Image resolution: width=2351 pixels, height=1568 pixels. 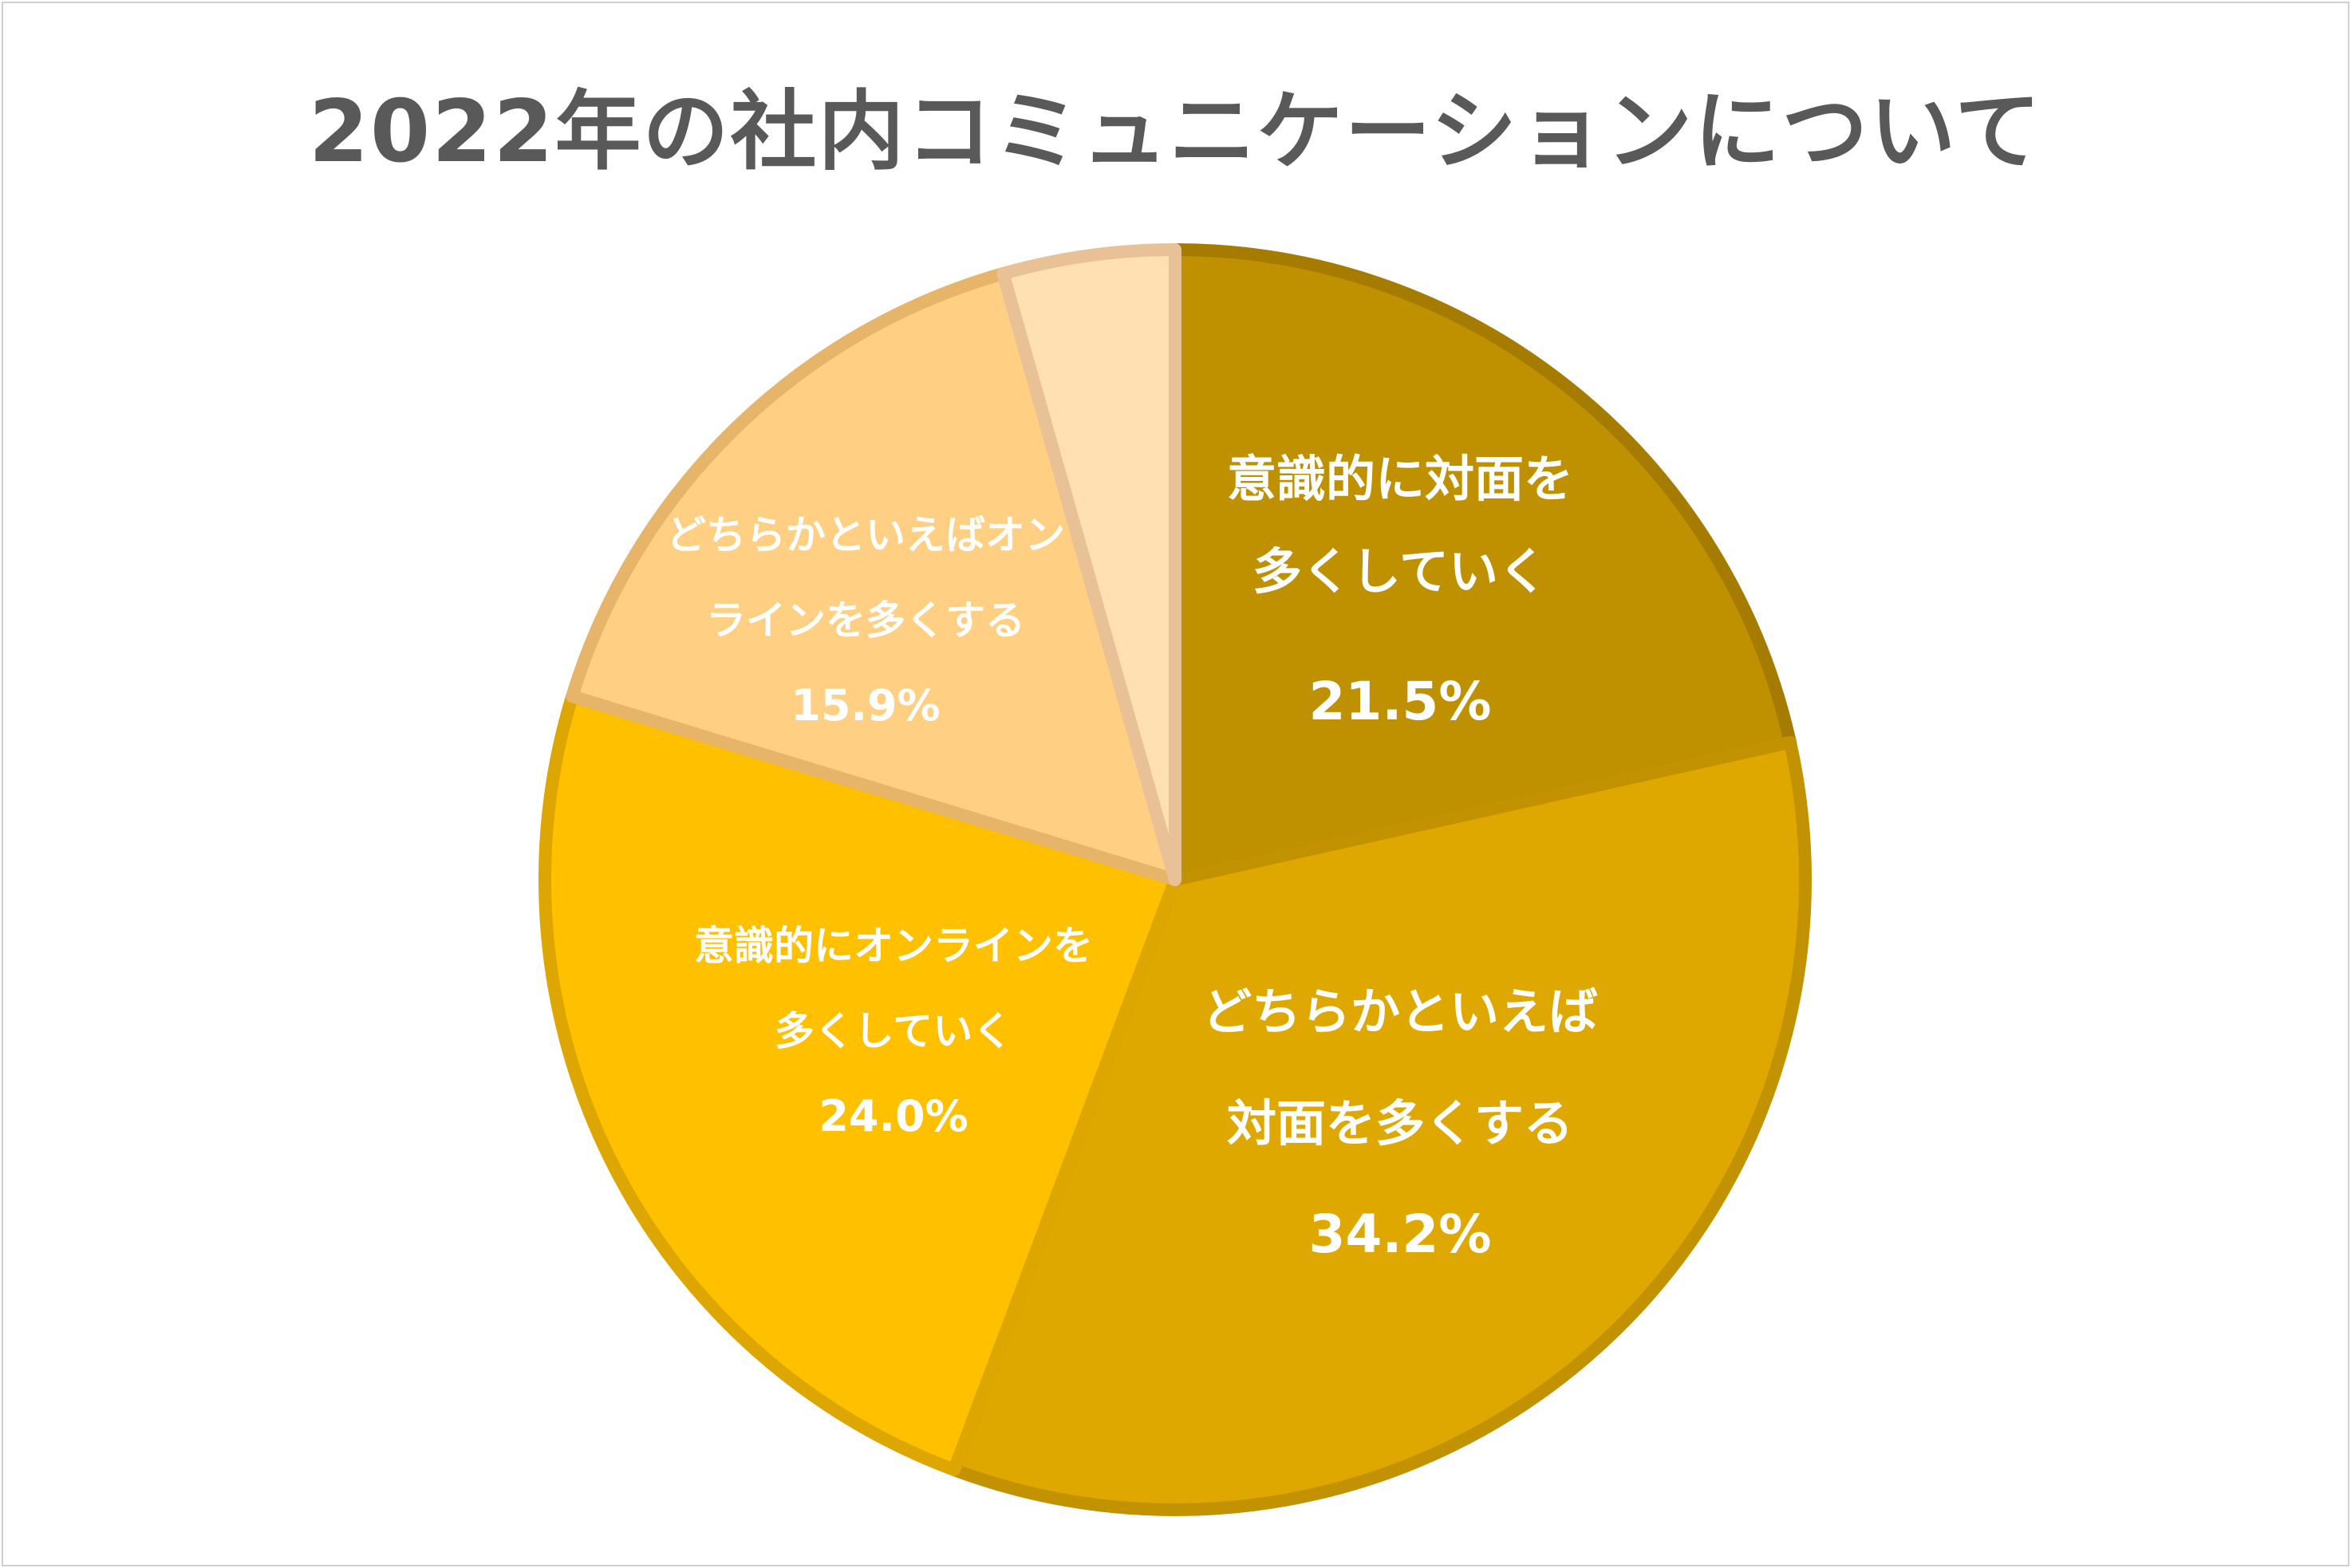 I want to click on slice-3-label-line-2: 多くしていく, so click(x=894, y=1031).